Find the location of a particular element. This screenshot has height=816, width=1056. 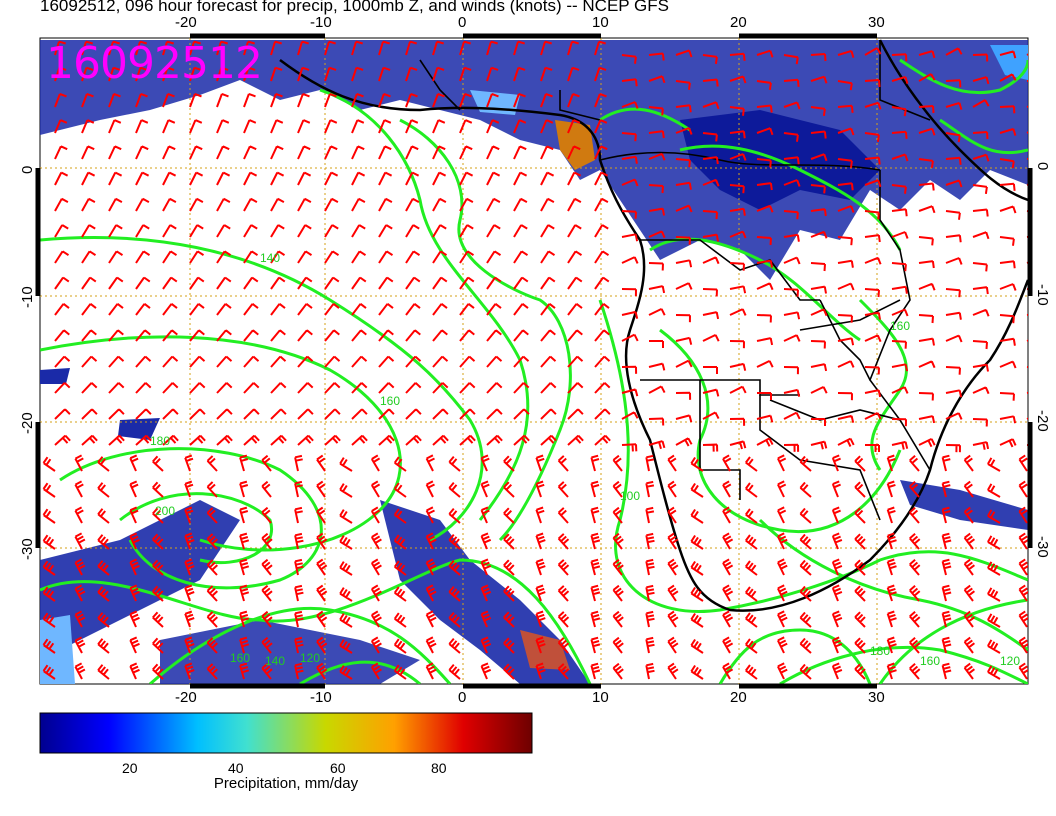

colorbar-tick-label: 60 is located at coordinates (338, 768).